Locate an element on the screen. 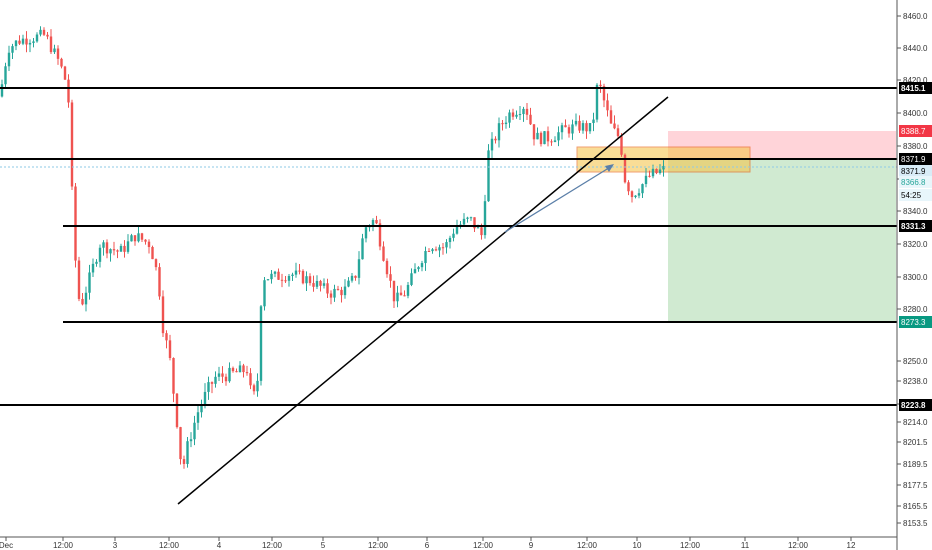  price-tag-label: 8371.9 is located at coordinates (913, 171).